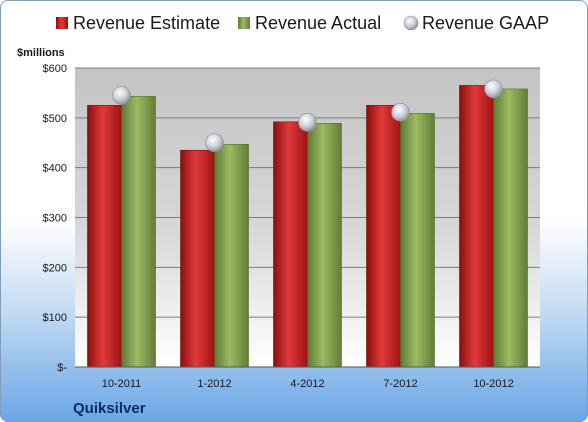 The height and width of the screenshot is (422, 588). What do you see at coordinates (41, 53) in the screenshot?
I see `y-unit-label: $millions` at bounding box center [41, 53].